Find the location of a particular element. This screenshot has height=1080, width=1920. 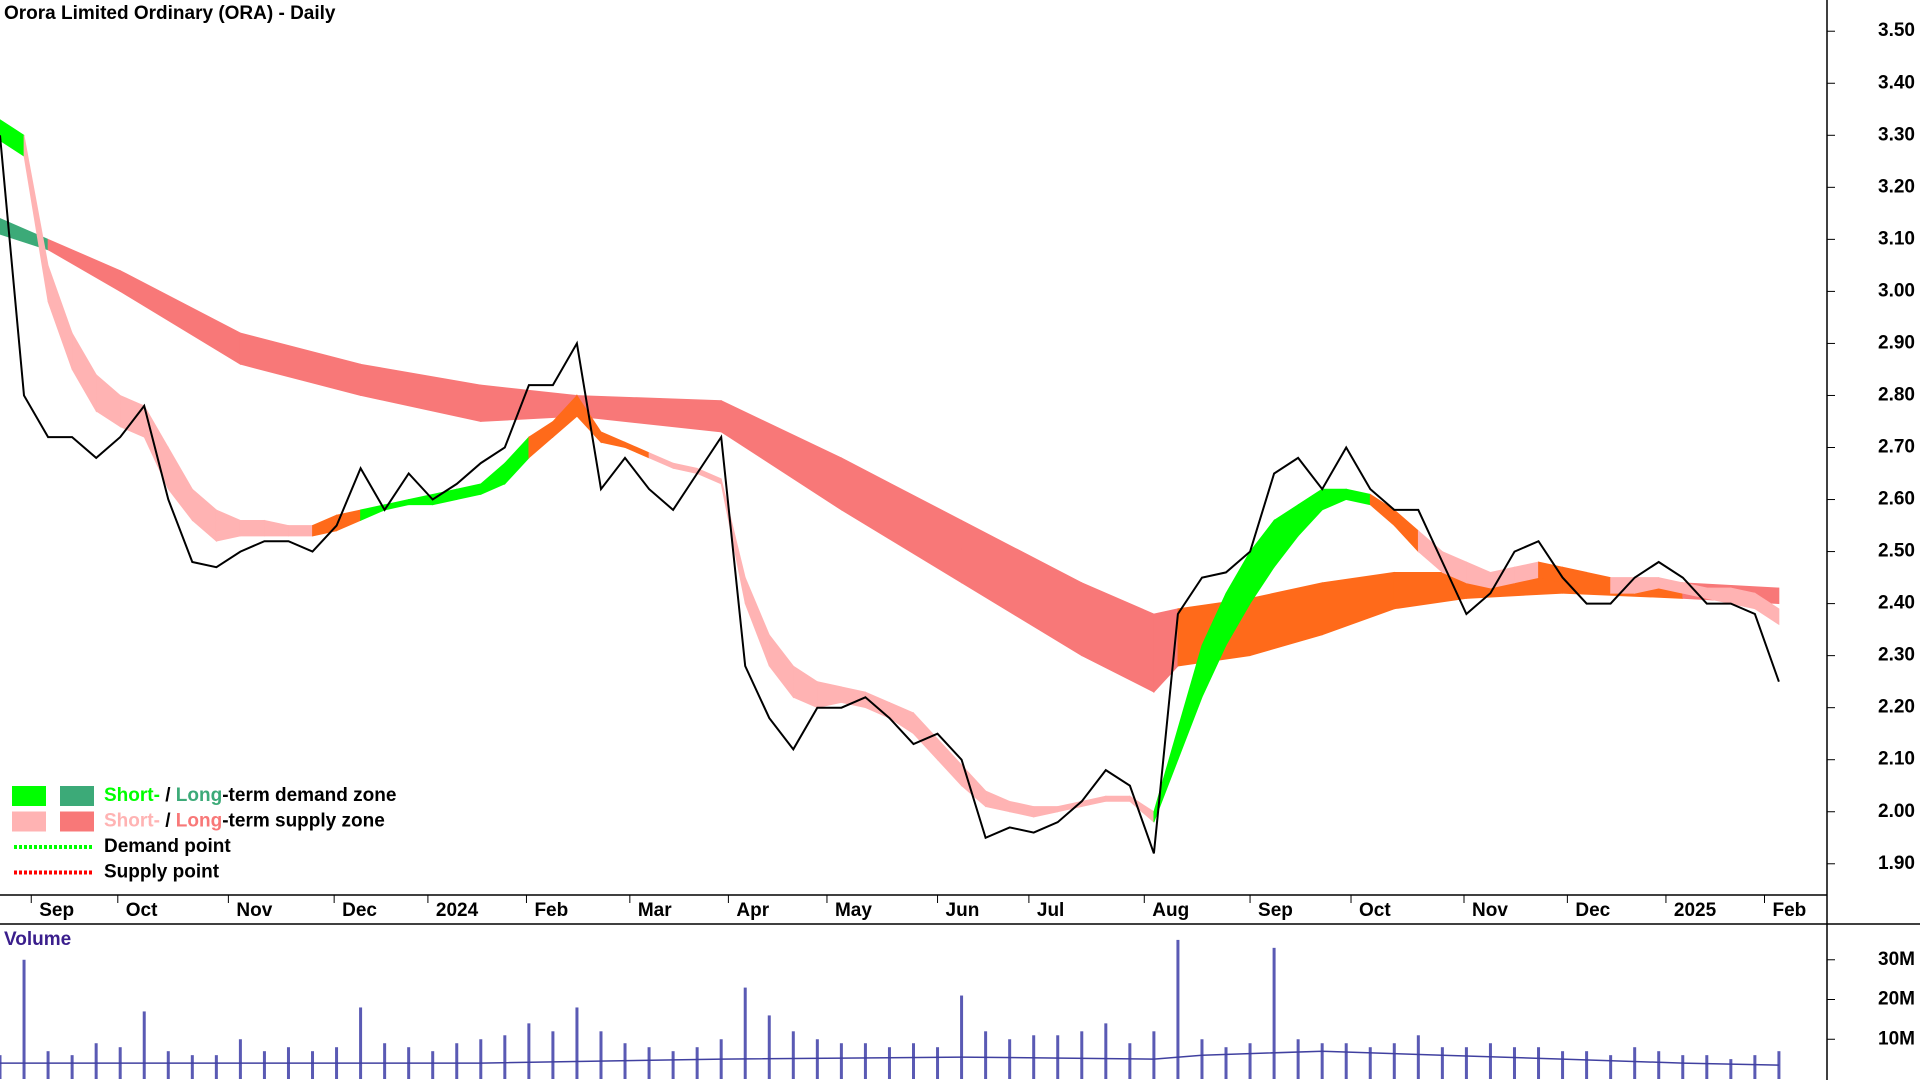

x-tick-label: May is located at coordinates (853, 910).